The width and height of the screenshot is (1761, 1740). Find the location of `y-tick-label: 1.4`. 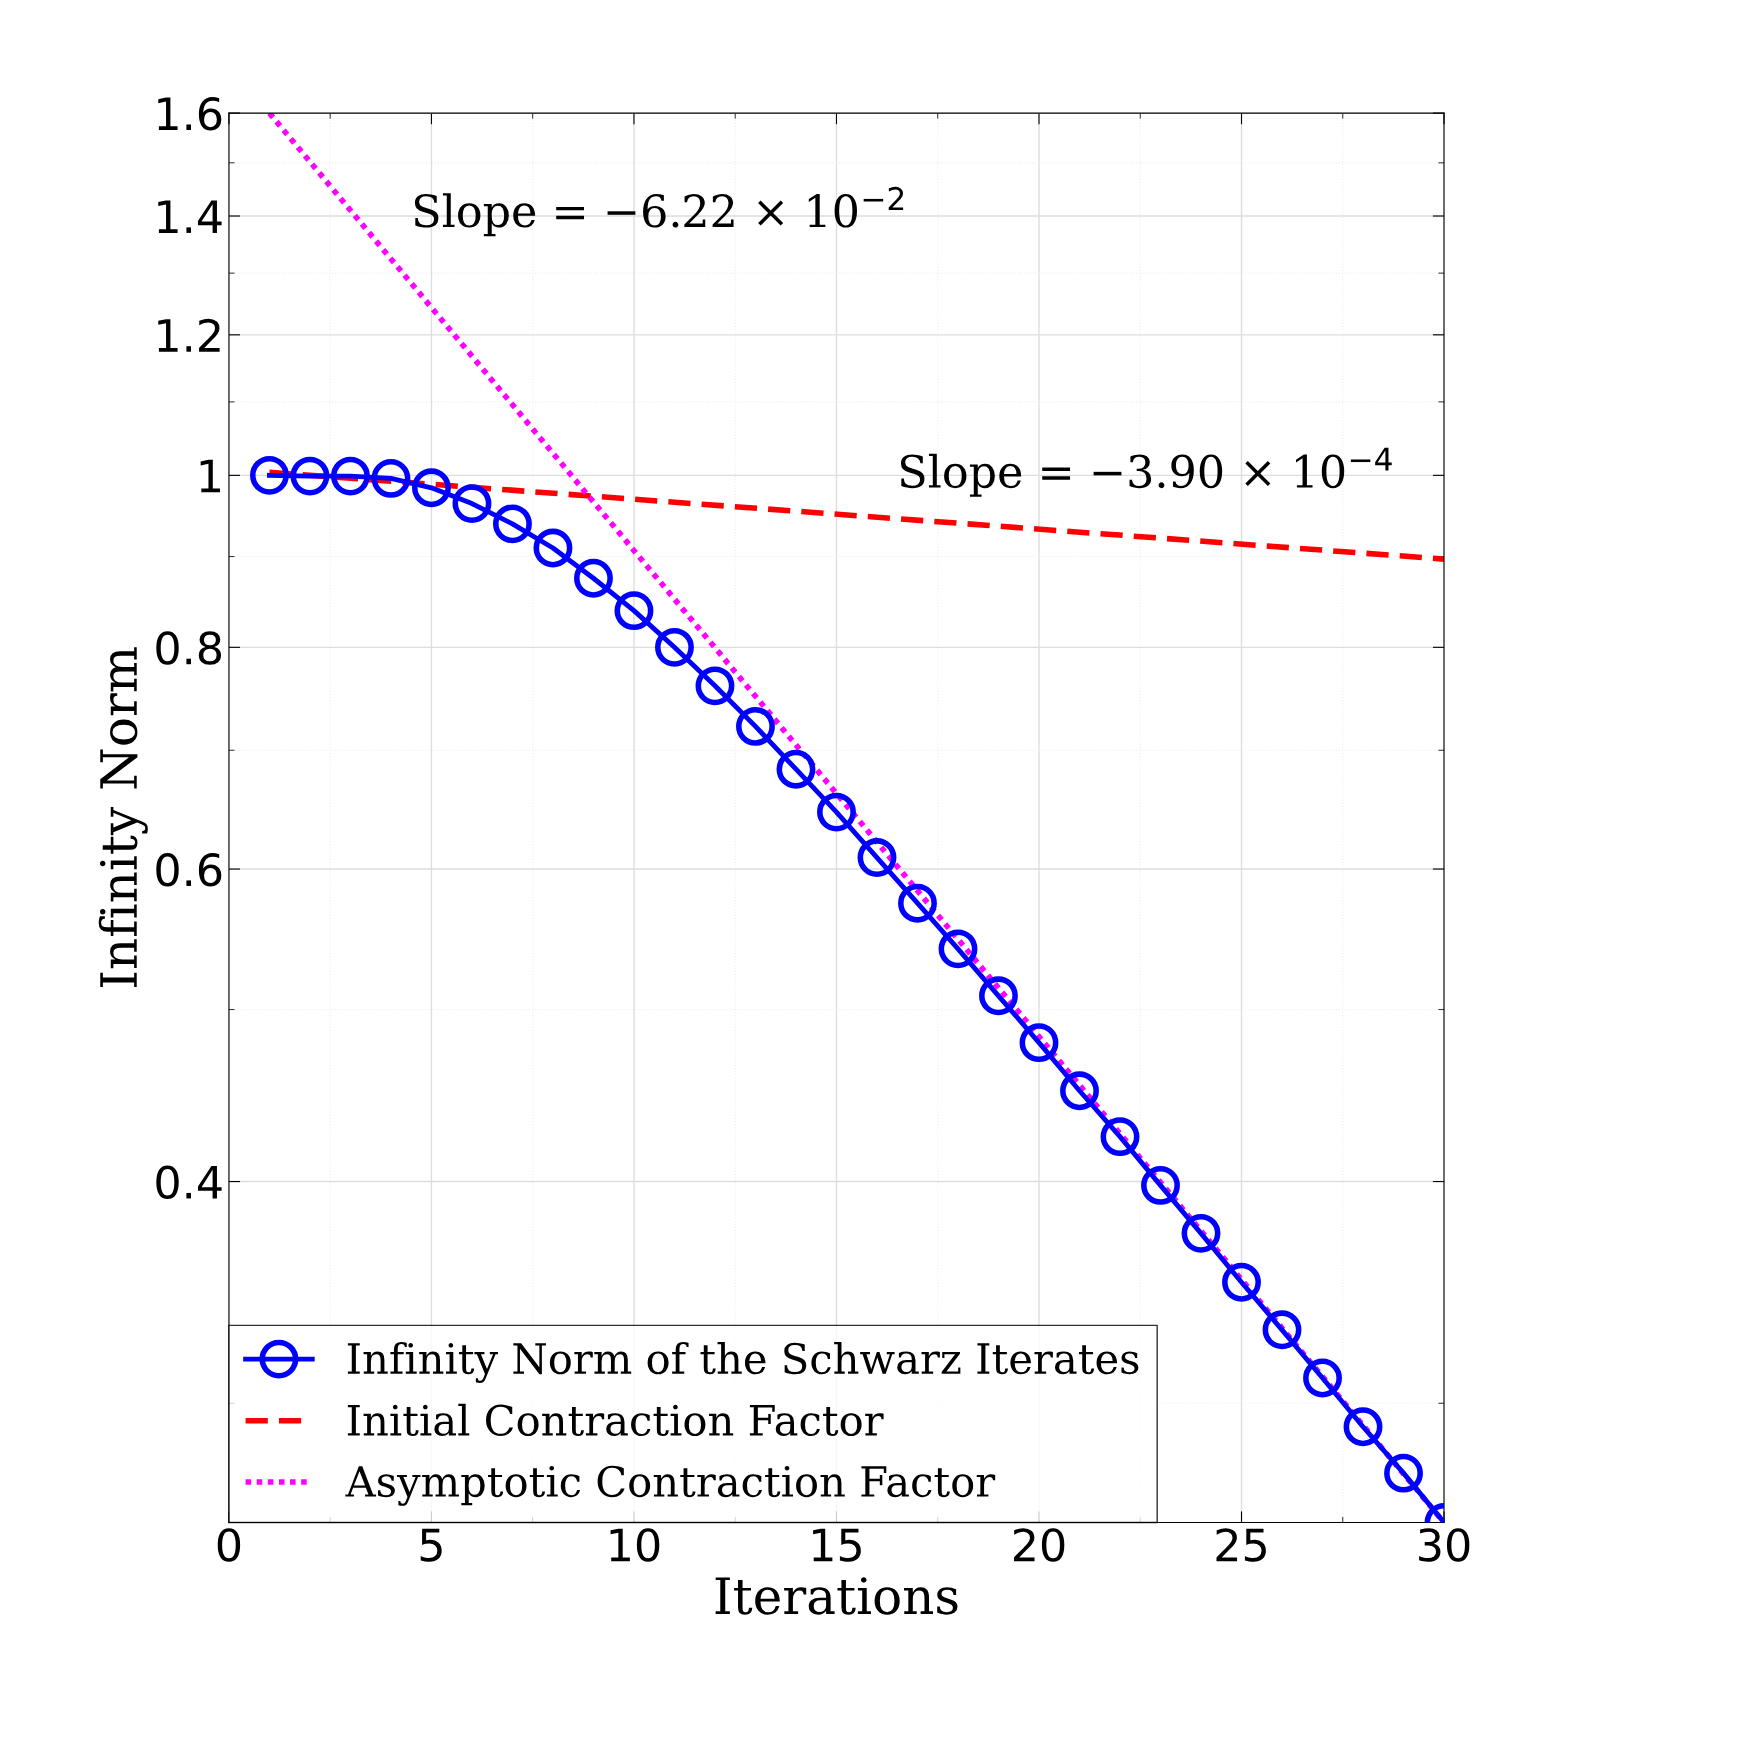

y-tick-label: 1.4 is located at coordinates (190, 216).